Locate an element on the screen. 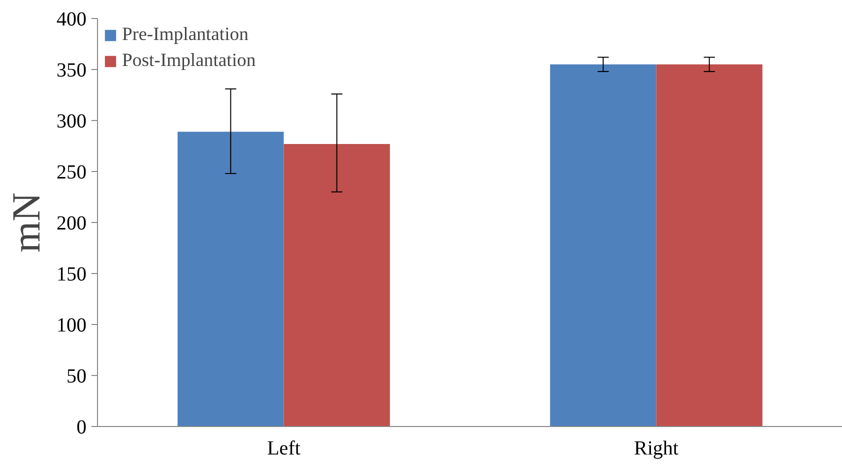 This screenshot has width=842, height=466. y-tick-label: 150 is located at coordinates (71, 275).